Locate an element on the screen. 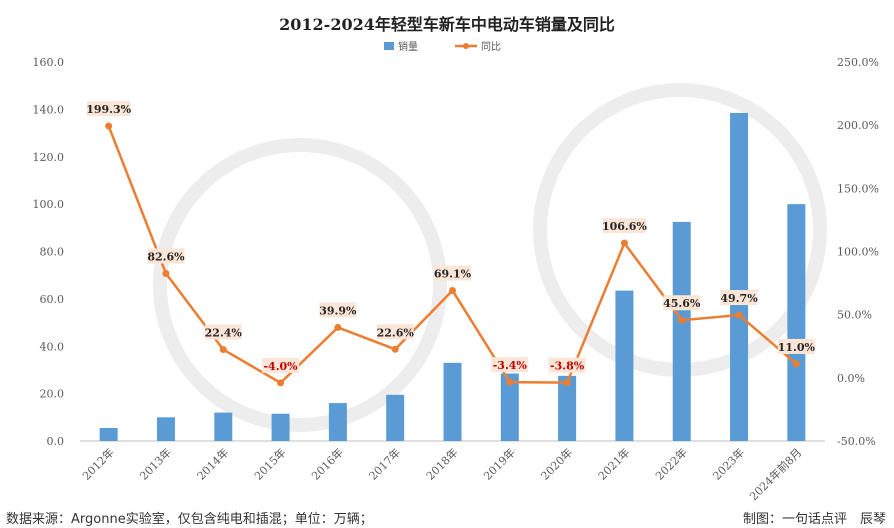  y-left-tick-label: 140.0 is located at coordinates (49, 109).